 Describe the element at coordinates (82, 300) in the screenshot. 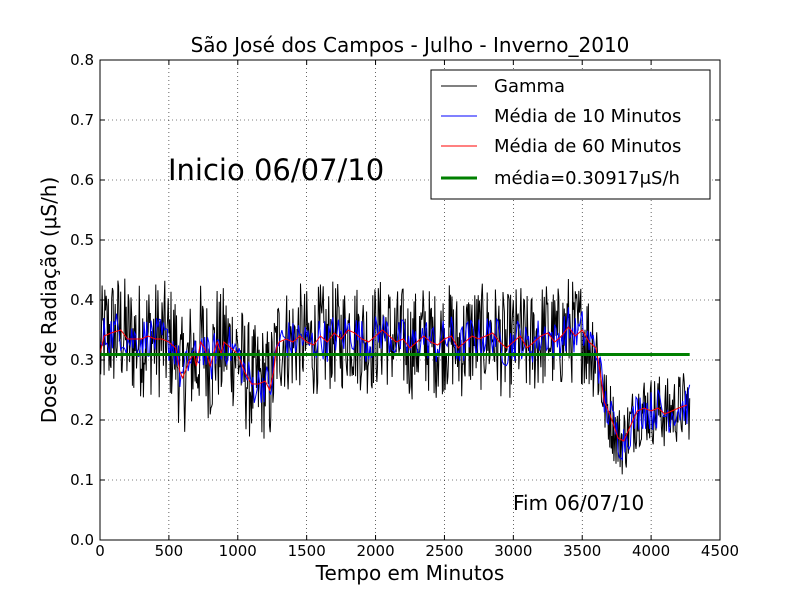

I see `y-tick-label: 0.4` at that location.